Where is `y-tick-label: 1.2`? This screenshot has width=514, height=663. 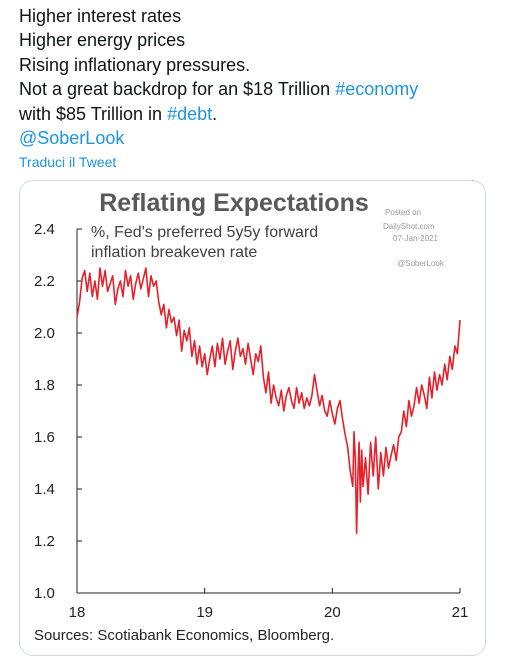 y-tick-label: 1.2 is located at coordinates (44, 541).